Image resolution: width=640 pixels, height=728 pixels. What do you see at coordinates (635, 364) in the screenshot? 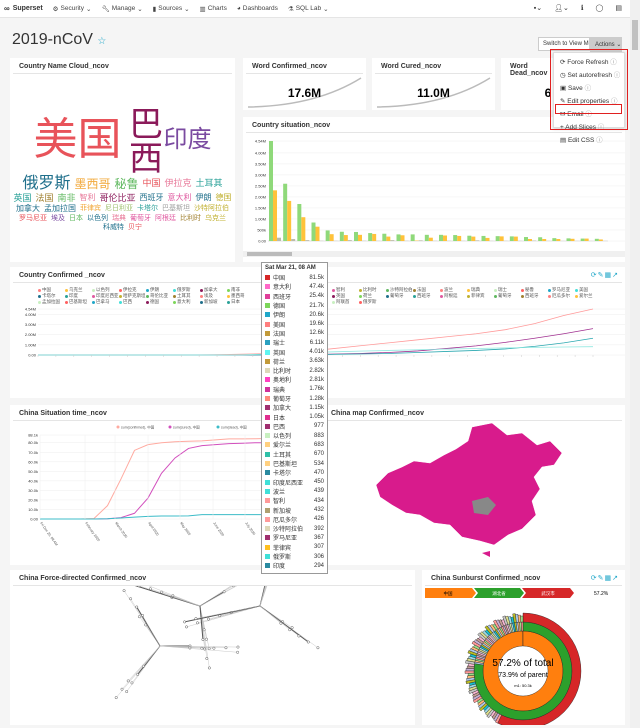
I see `scrollbar` at bounding box center [635, 364].